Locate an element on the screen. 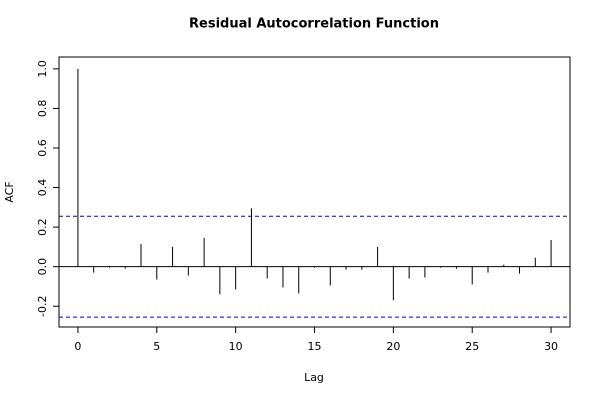 The height and width of the screenshot is (400, 599). y-tick-label: 1.0 is located at coordinates (42, 69).